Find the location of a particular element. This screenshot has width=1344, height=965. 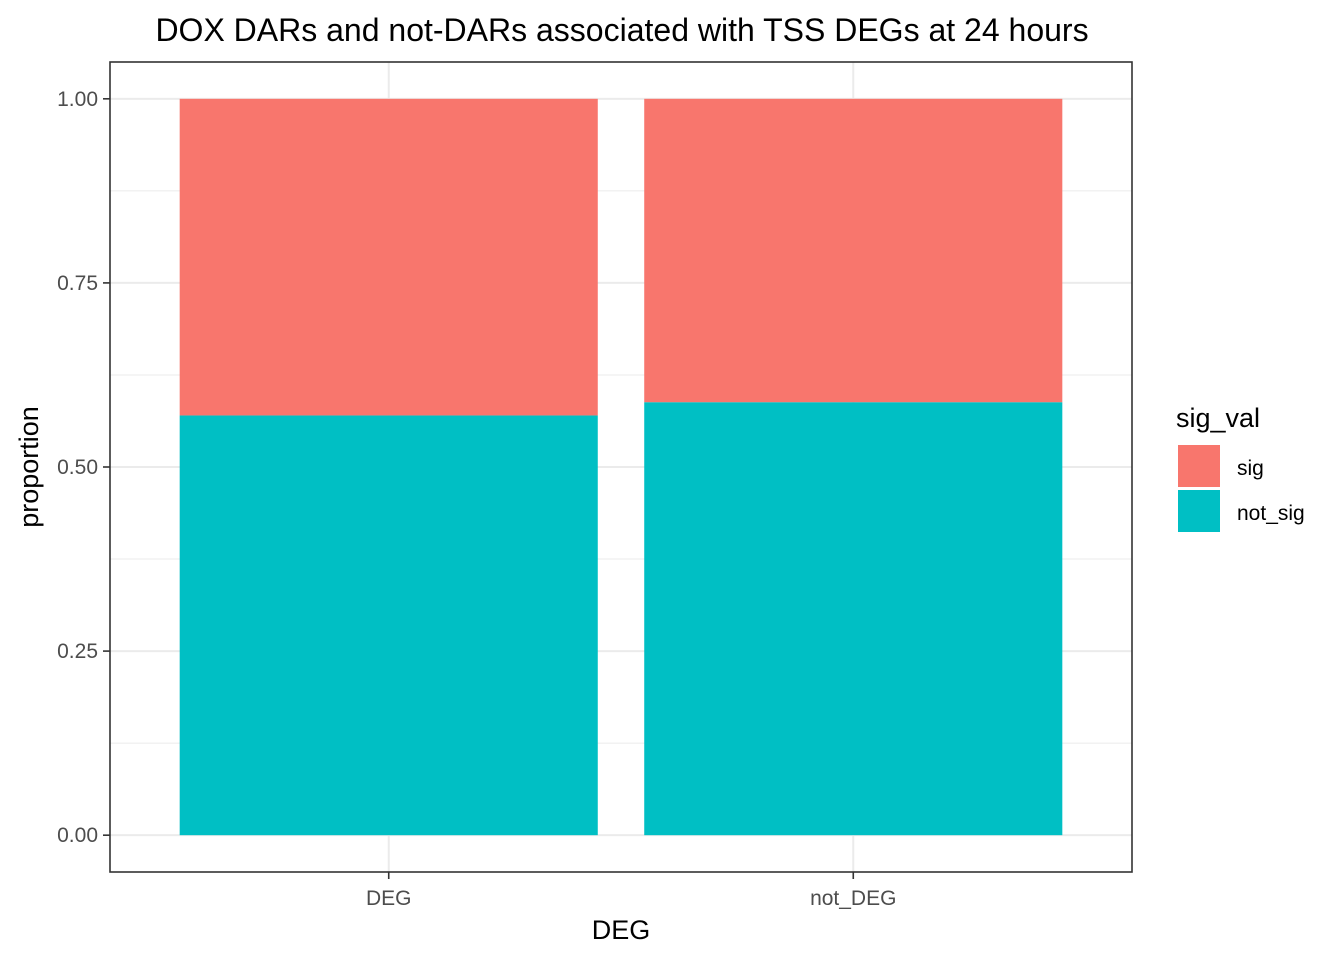

y-tick-label: 0.00 is located at coordinates (77, 835).